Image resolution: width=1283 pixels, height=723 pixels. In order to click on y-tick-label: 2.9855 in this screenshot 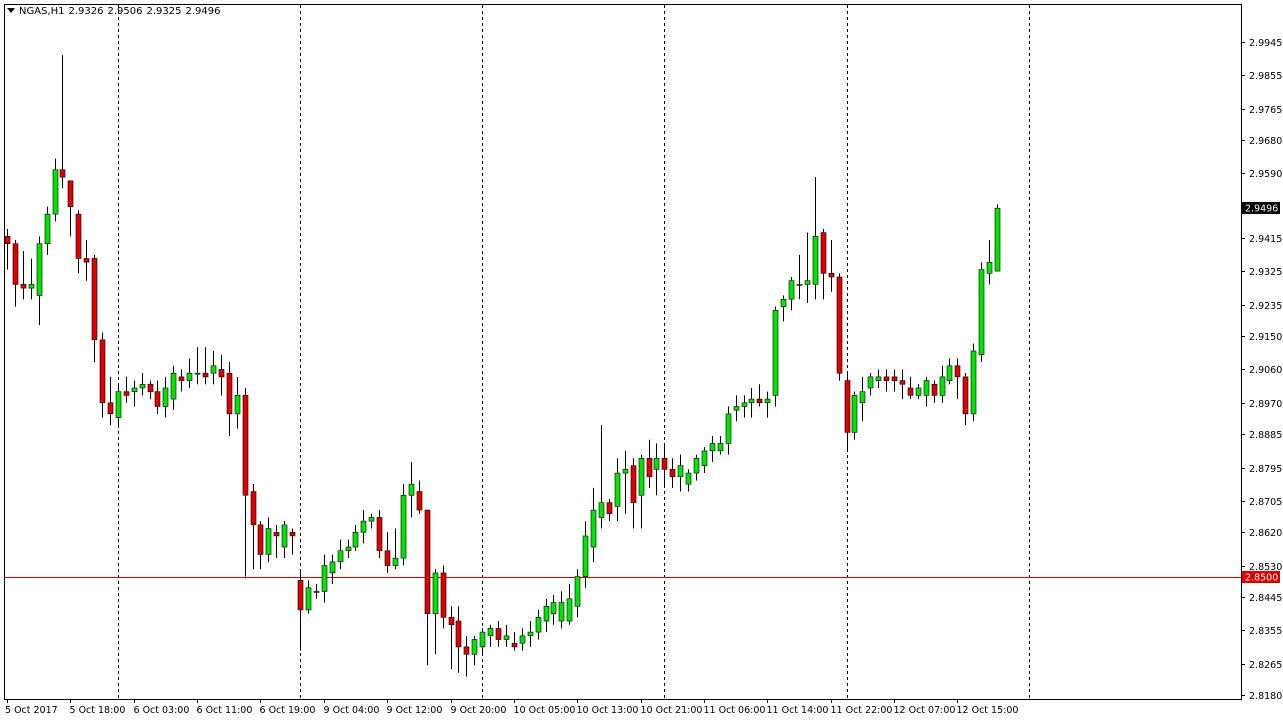, I will do `click(1265, 76)`.